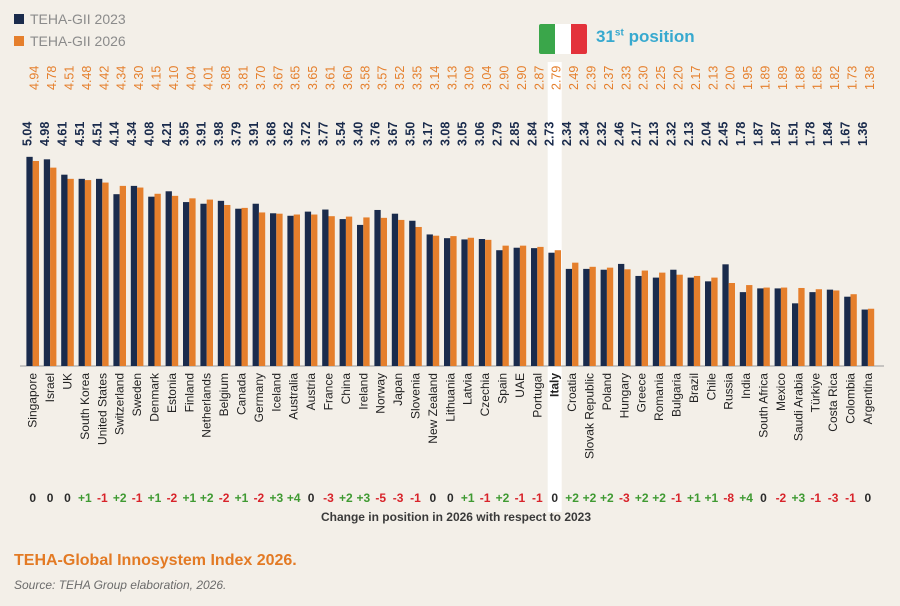 The height and width of the screenshot is (606, 900). What do you see at coordinates (244, 78) in the screenshot?
I see `value-label-2026: 3.81` at bounding box center [244, 78].